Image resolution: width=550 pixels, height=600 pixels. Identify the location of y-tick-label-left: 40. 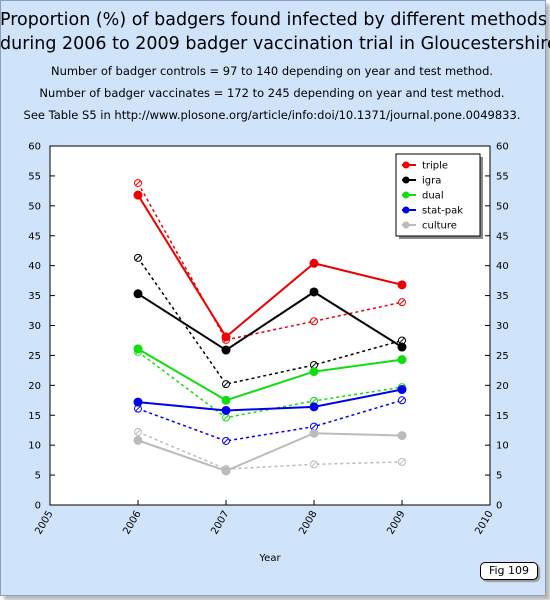
(34, 266).